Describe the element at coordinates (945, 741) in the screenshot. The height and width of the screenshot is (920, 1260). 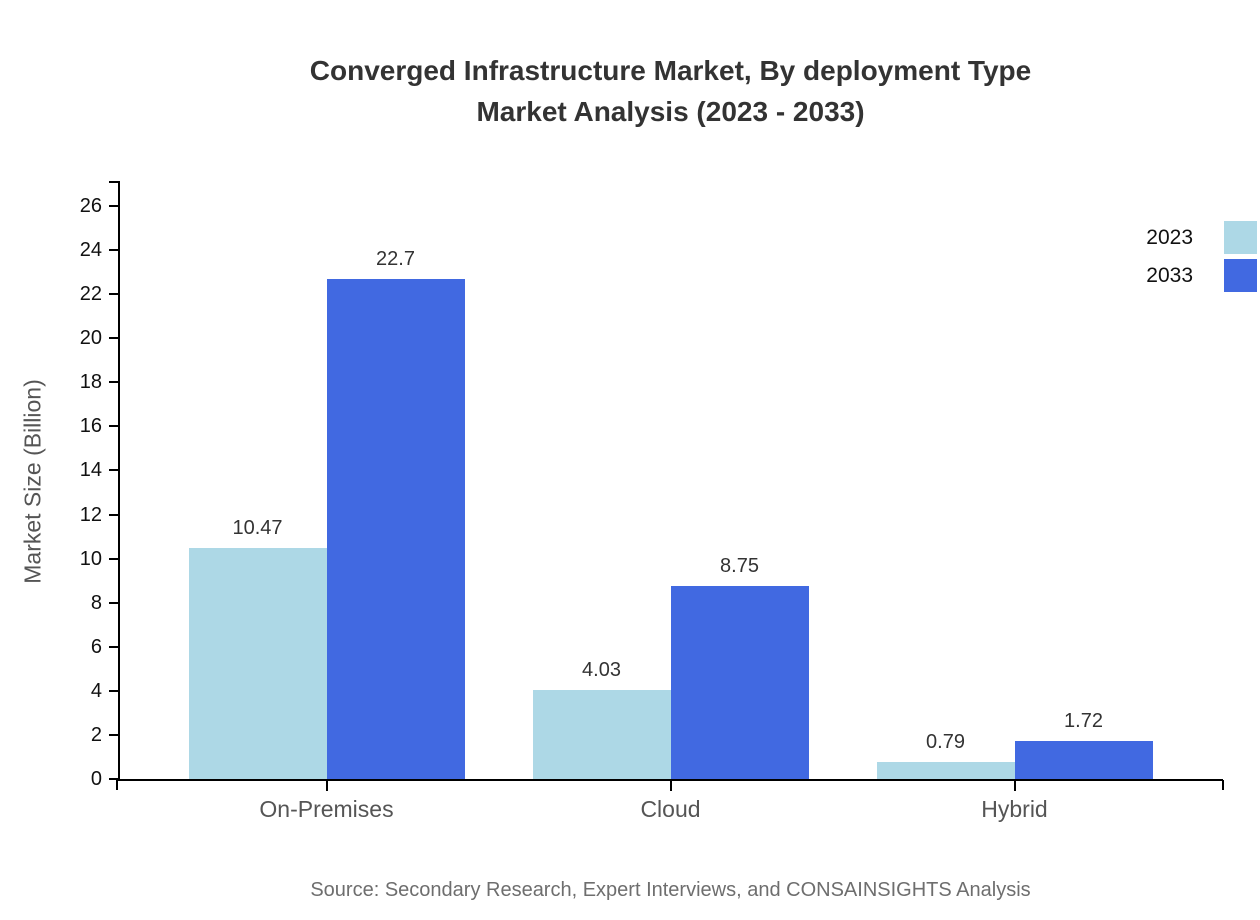
I see `bar-value-label: 0.79` at that location.